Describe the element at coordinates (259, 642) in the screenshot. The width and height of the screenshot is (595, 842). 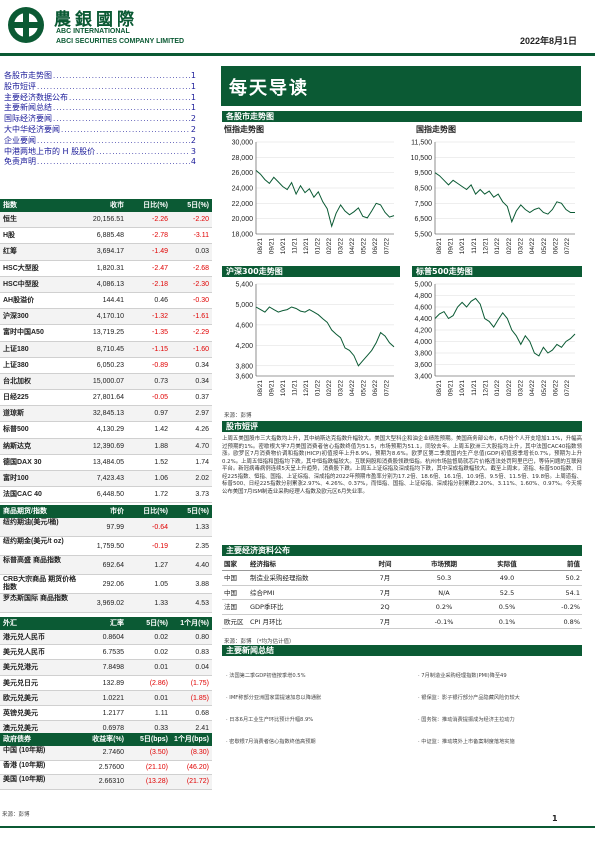
I see `eco-source: 来源：彭博 （*均为估计值）` at that location.